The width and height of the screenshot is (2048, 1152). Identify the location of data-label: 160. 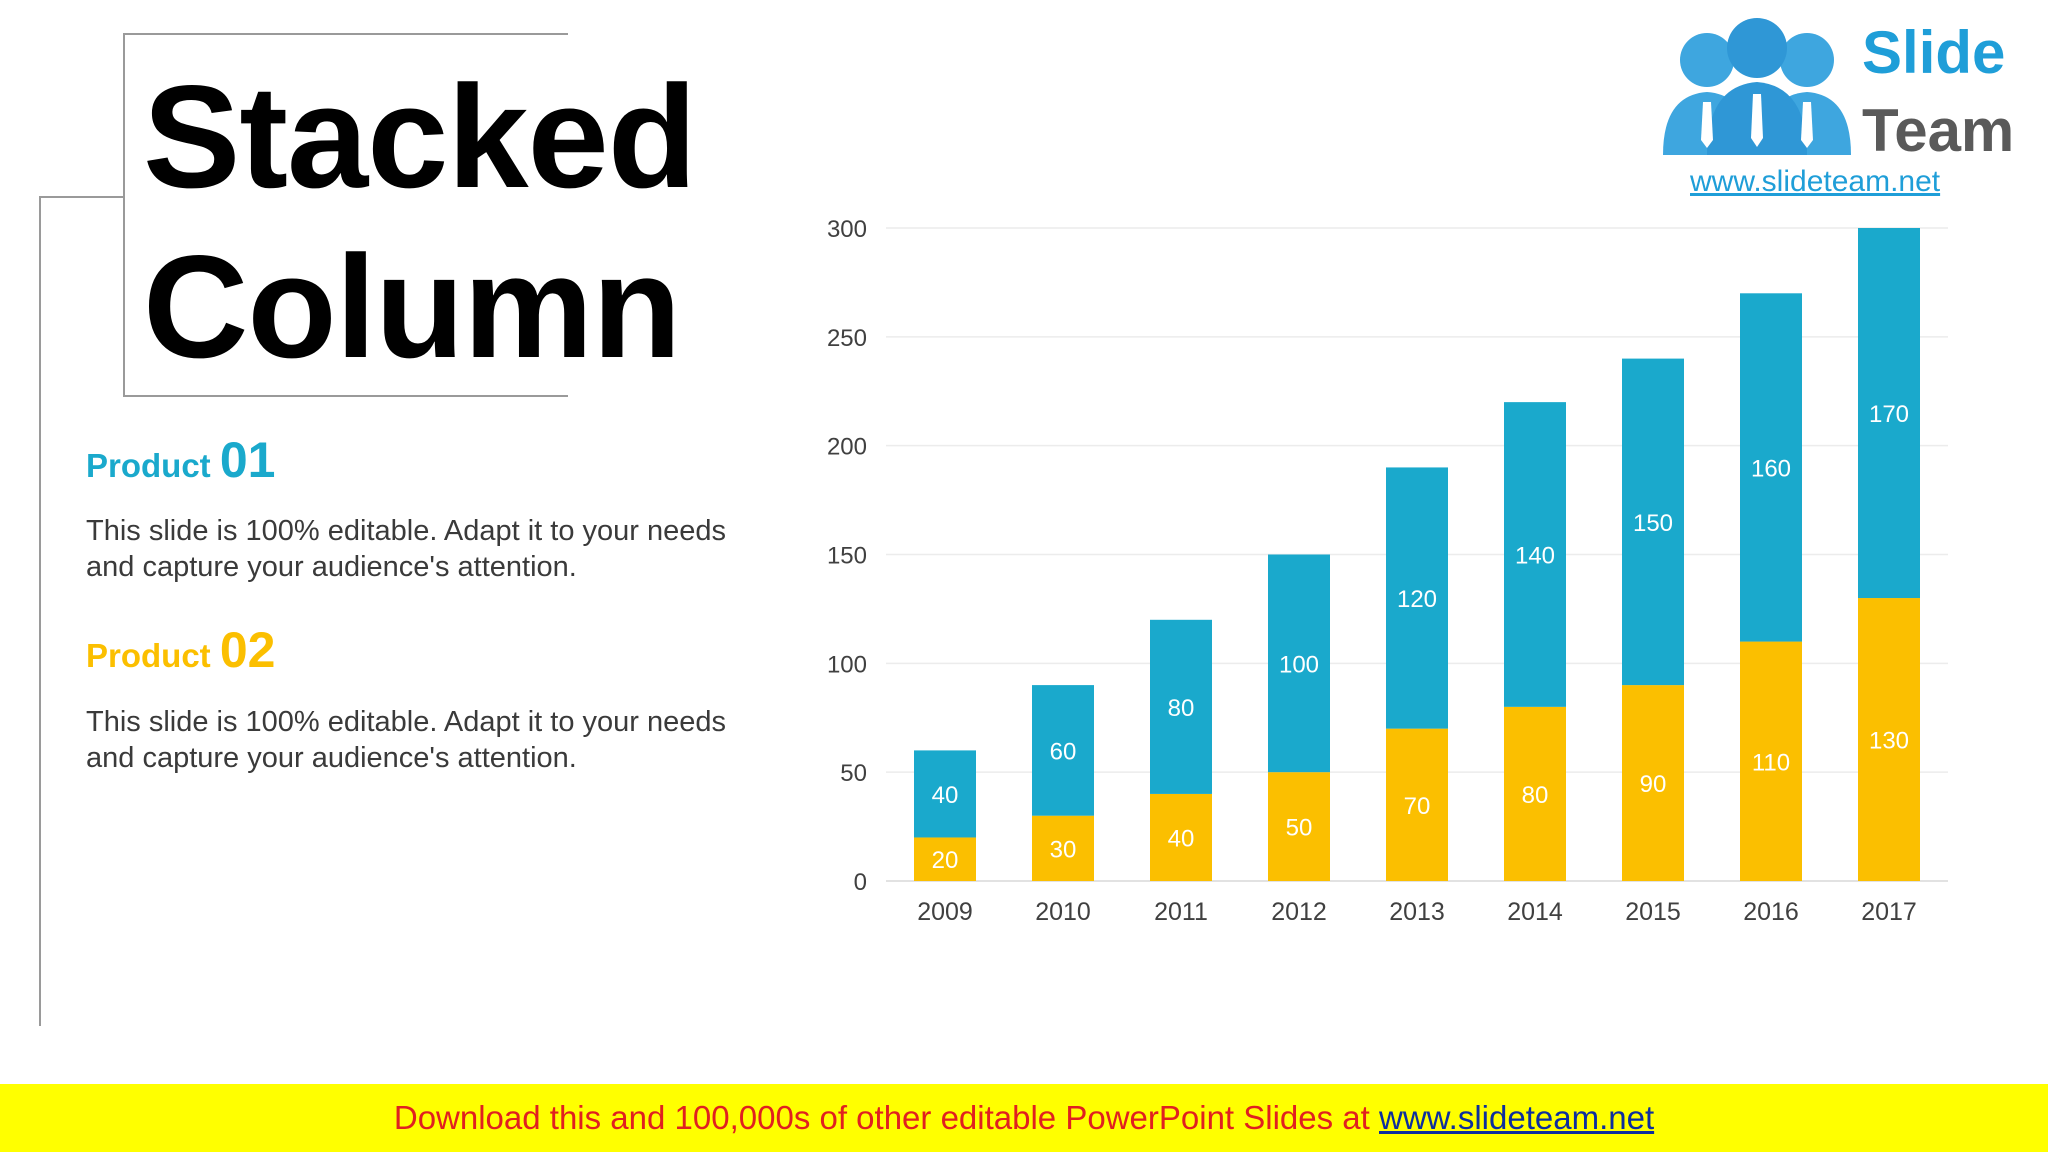
(1771, 468).